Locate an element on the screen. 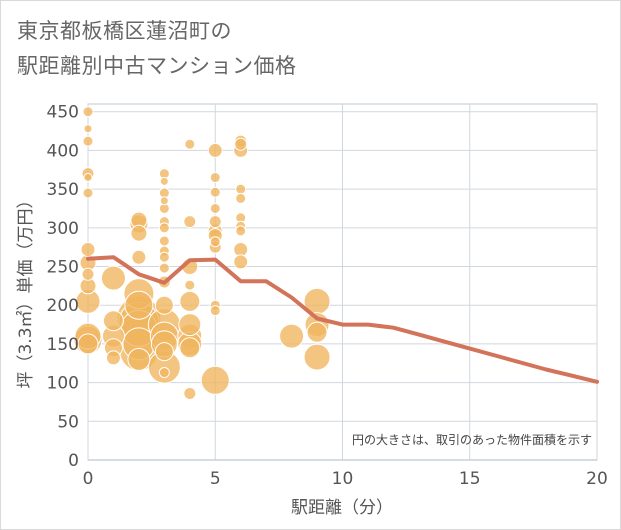 The height and width of the screenshot is (530, 621). y-tick-label: 100 is located at coordinates (63, 384).